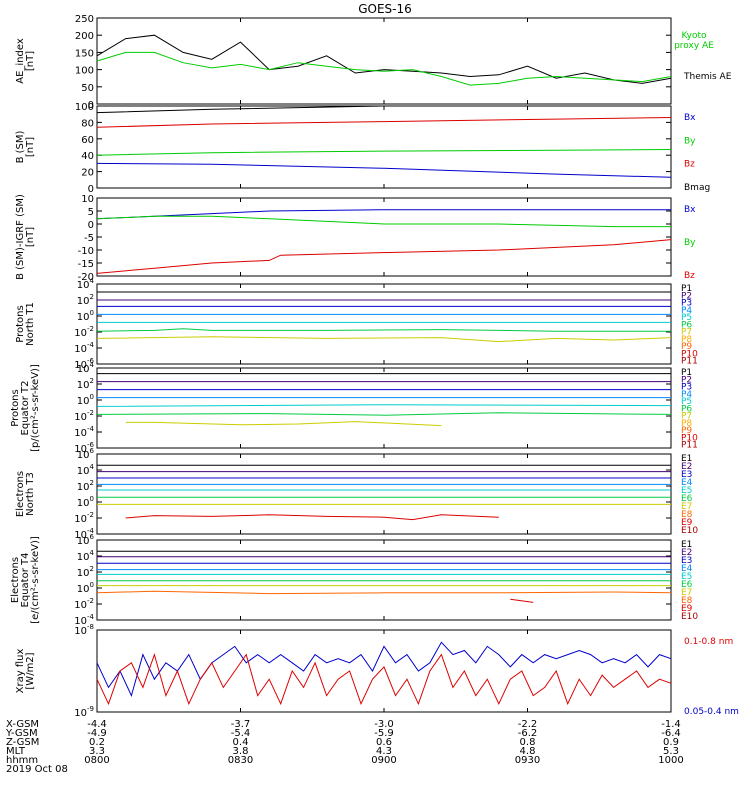 The height and width of the screenshot is (800, 750). Describe the element at coordinates (687, 499) in the screenshot. I see `legend-entry: E6` at that location.